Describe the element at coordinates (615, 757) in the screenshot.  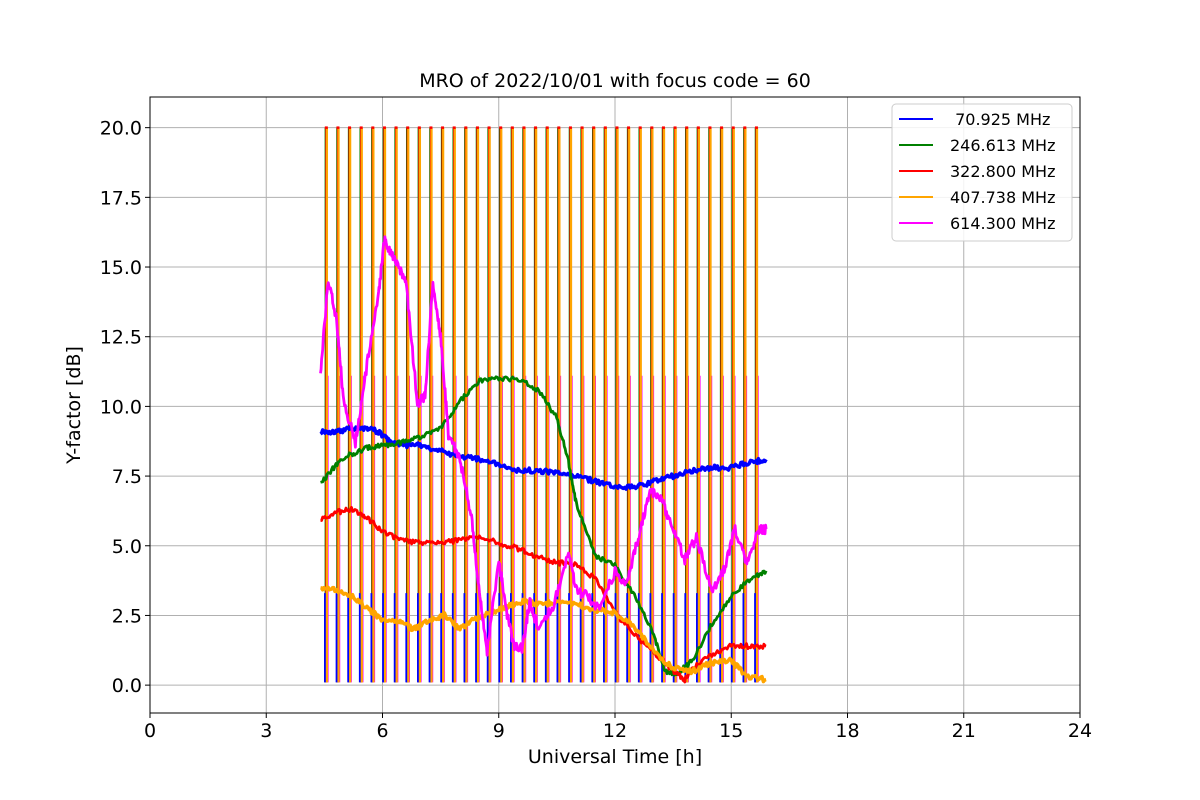
I see `x-axis-label: Universal Time [h]` at that location.